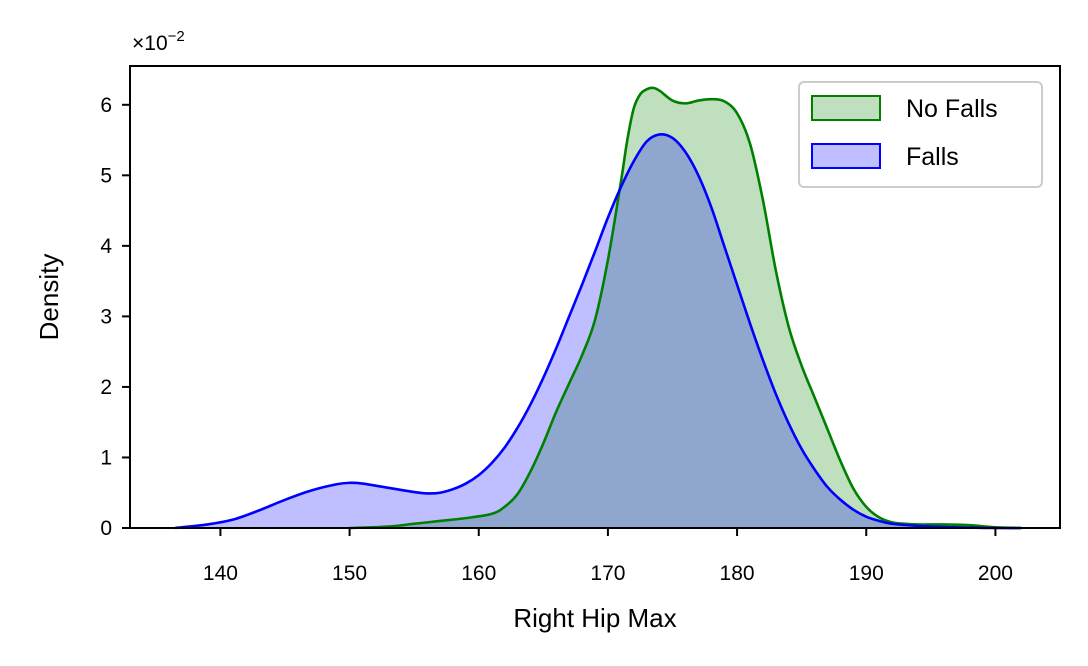  I want to click on x-tick-label: 180, so click(737, 573).